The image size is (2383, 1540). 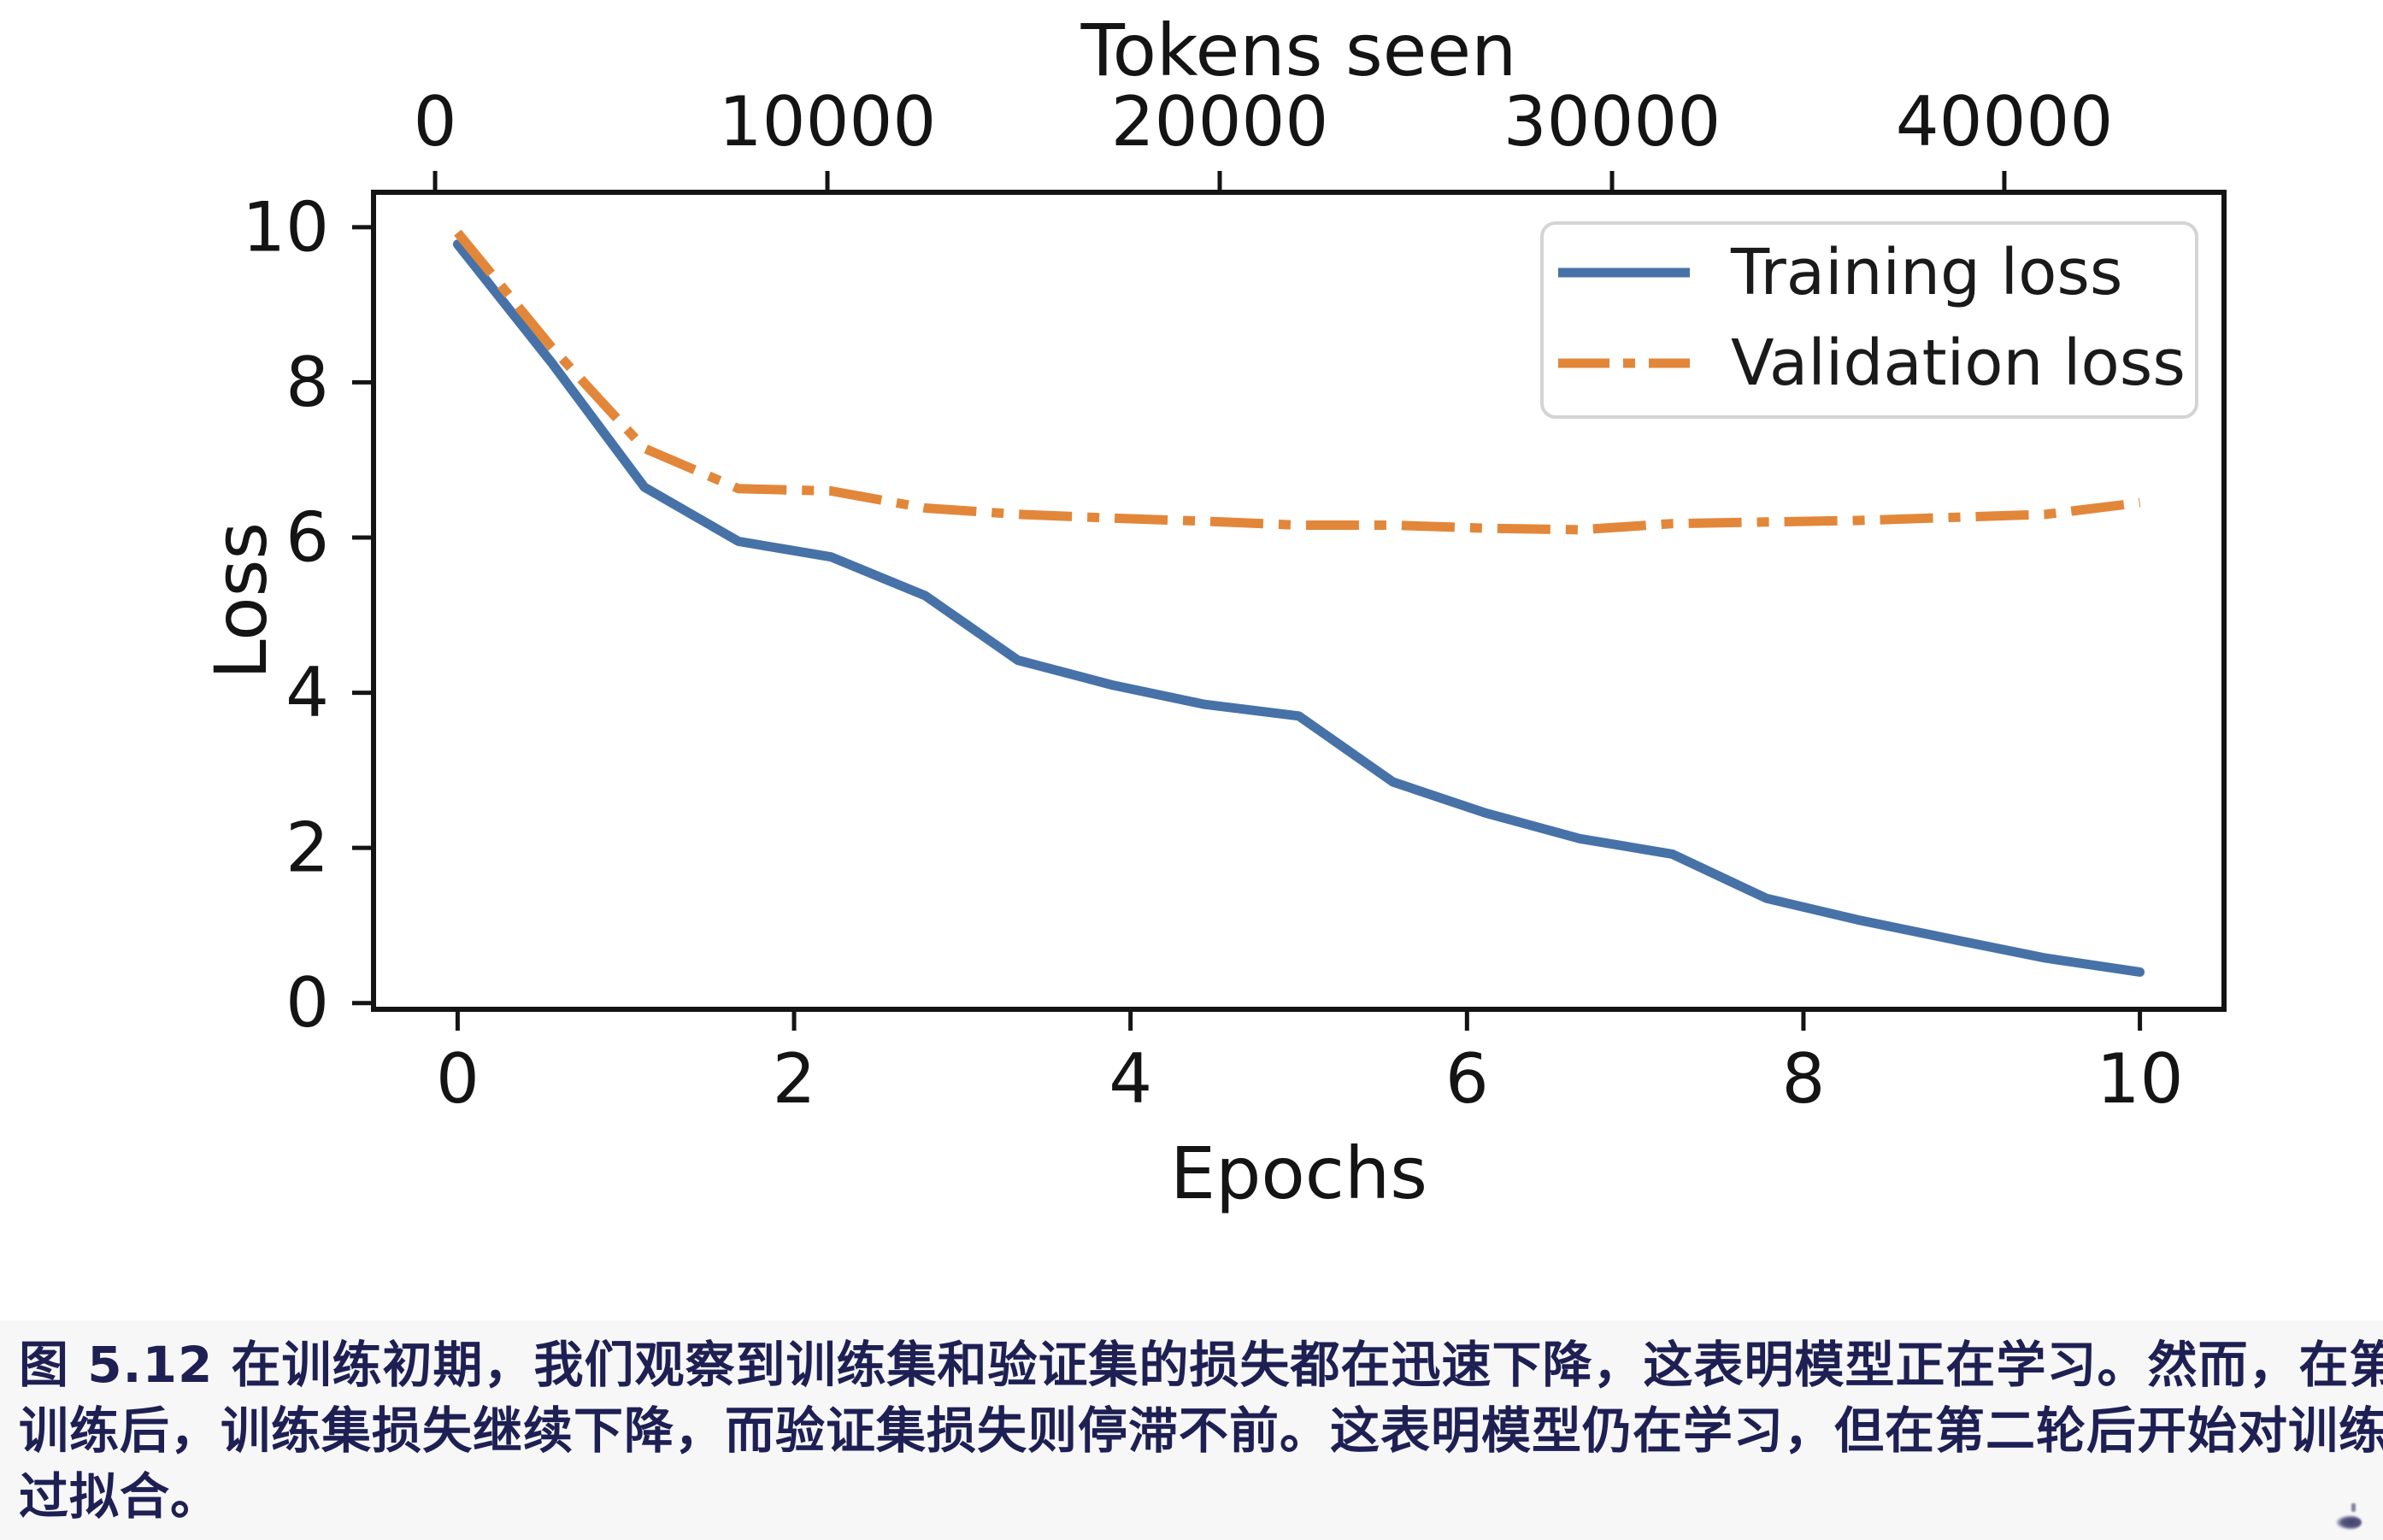 I want to click on y-tick-label: 0, so click(x=307, y=1003).